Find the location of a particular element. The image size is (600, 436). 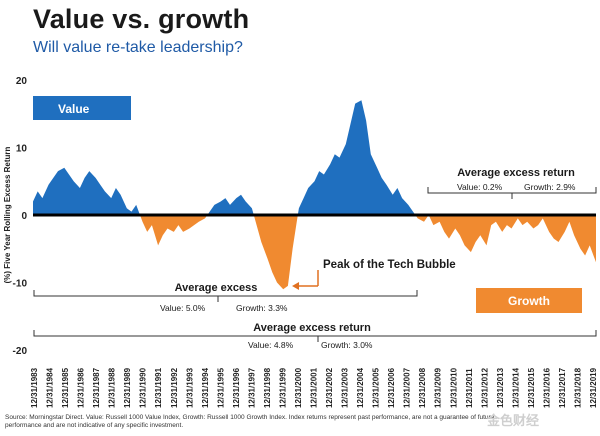

x-tick-label: 12/31/2014 is located at coordinates (515, 387).